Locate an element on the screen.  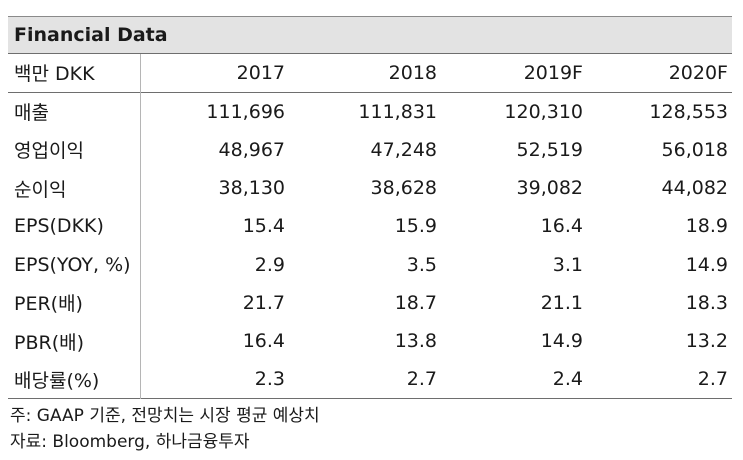
table-row: 영업이익 48,967 47,248 52,519 56,018 is located at coordinates (370, 149).